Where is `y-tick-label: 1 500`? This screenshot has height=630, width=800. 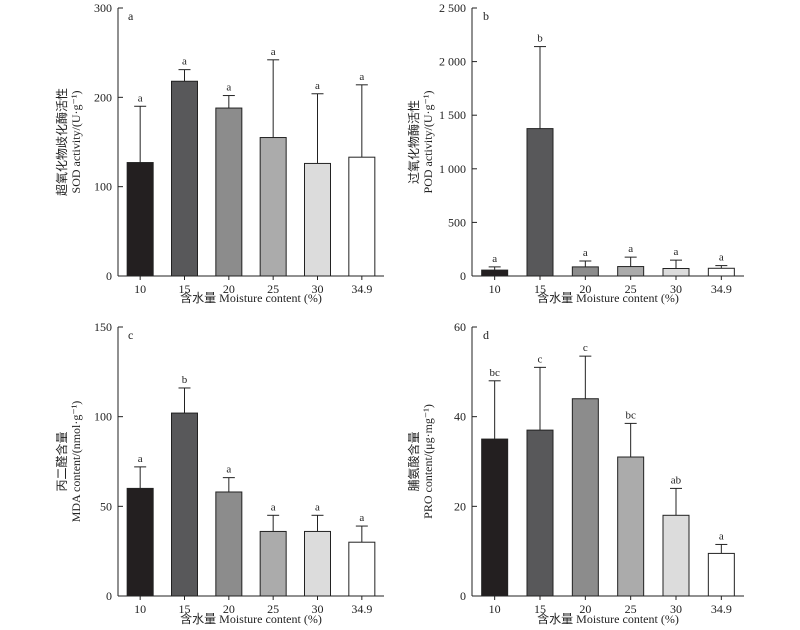 y-tick-label: 1 500 is located at coordinates (452, 115).